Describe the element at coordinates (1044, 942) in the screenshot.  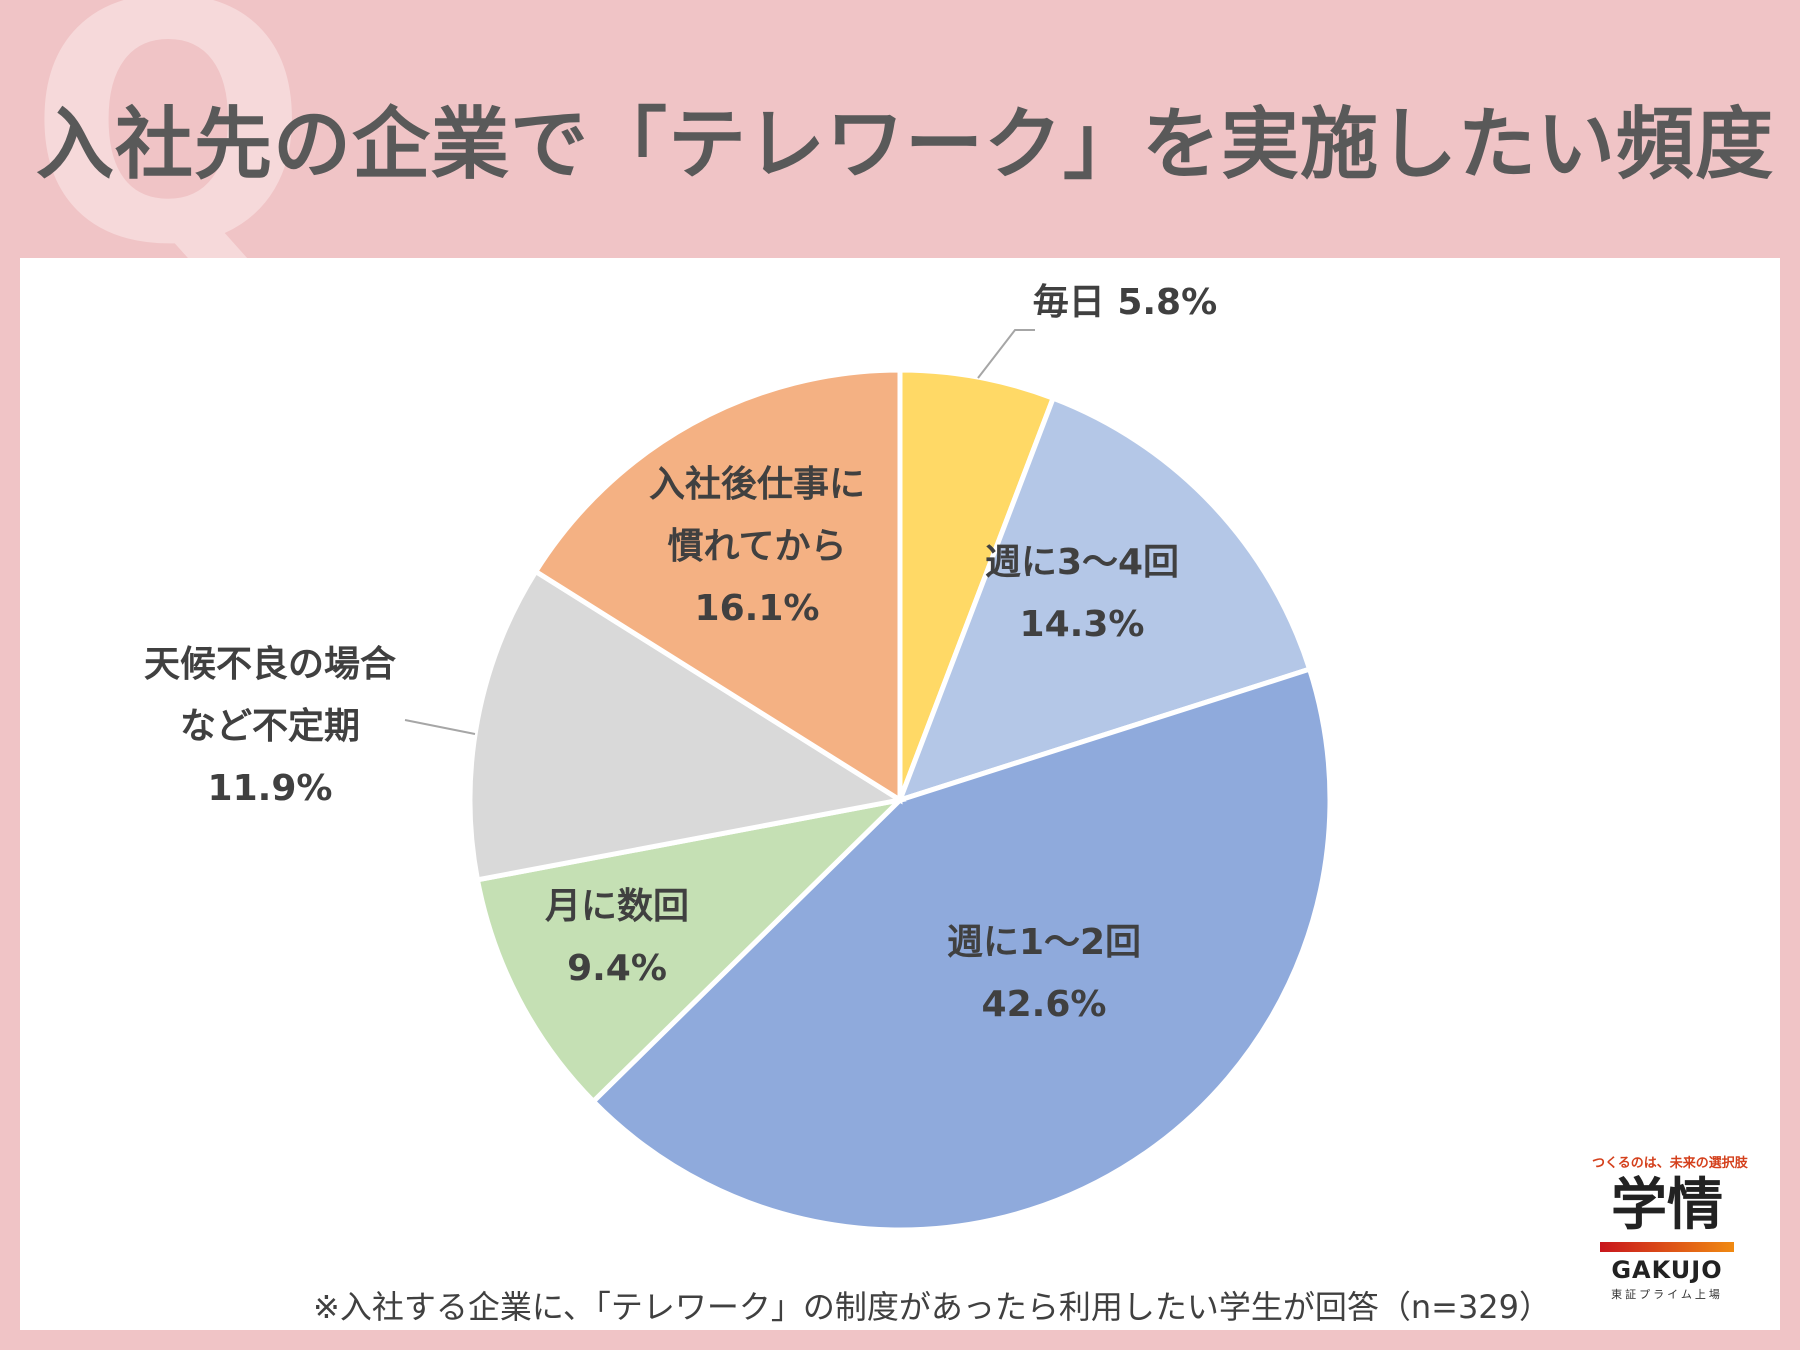
I see `slice-label-2-line-0: 週に1～2回` at that location.